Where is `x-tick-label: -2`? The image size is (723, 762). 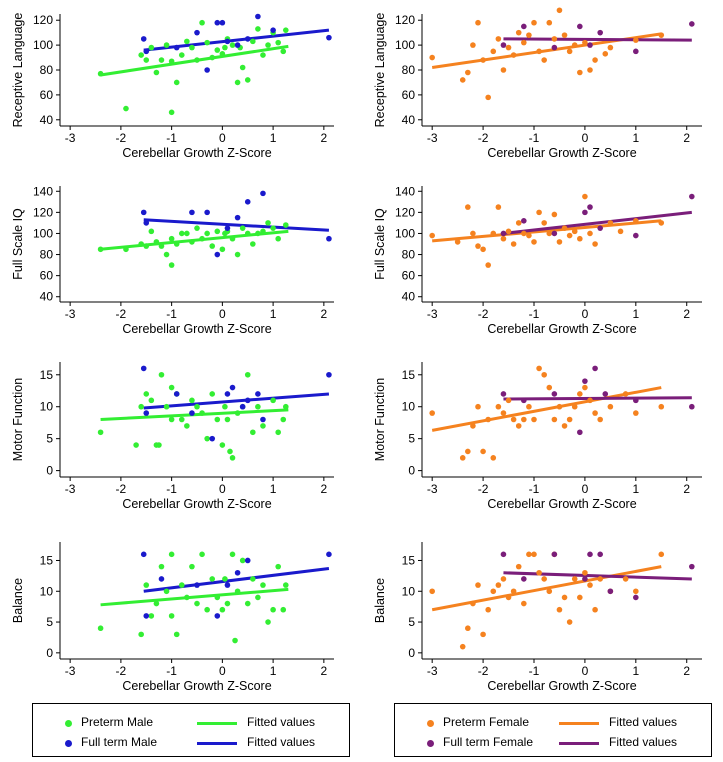 x-tick-label: -2 is located at coordinates (483, 489).